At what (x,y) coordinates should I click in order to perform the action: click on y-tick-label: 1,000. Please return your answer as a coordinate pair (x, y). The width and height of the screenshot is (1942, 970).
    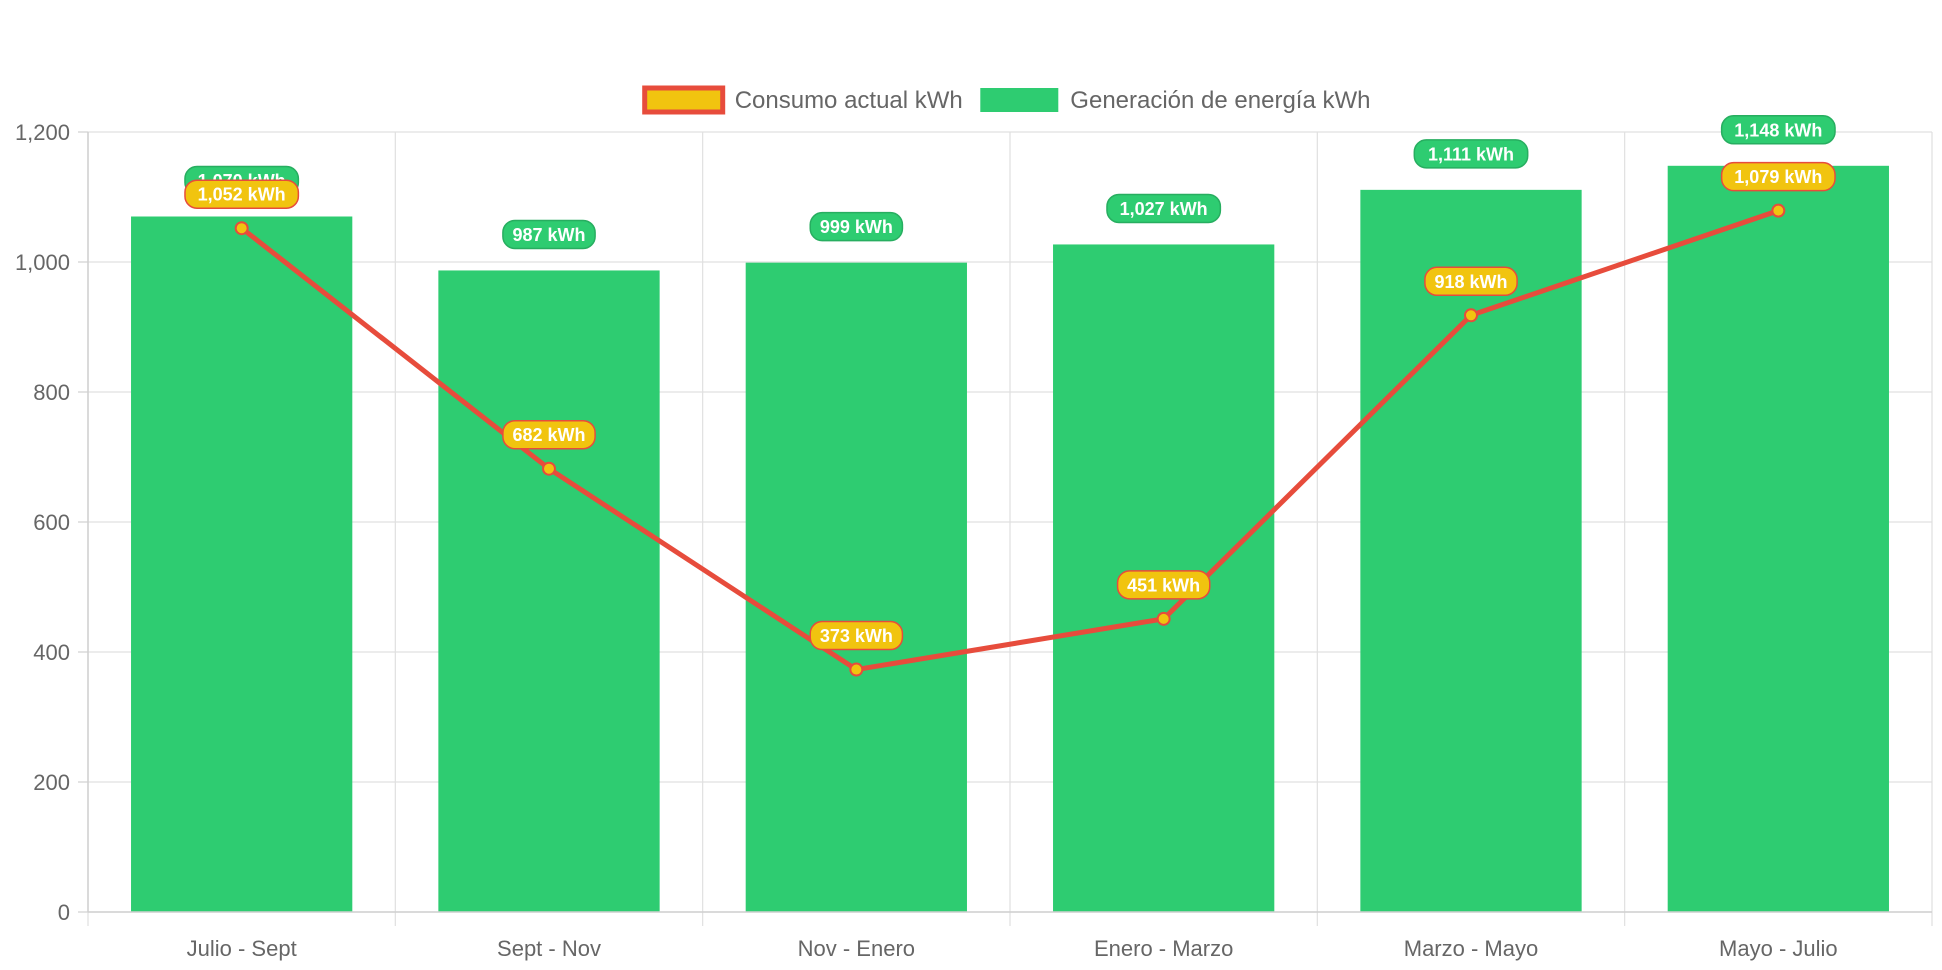
    Looking at the image, I should click on (42, 262).